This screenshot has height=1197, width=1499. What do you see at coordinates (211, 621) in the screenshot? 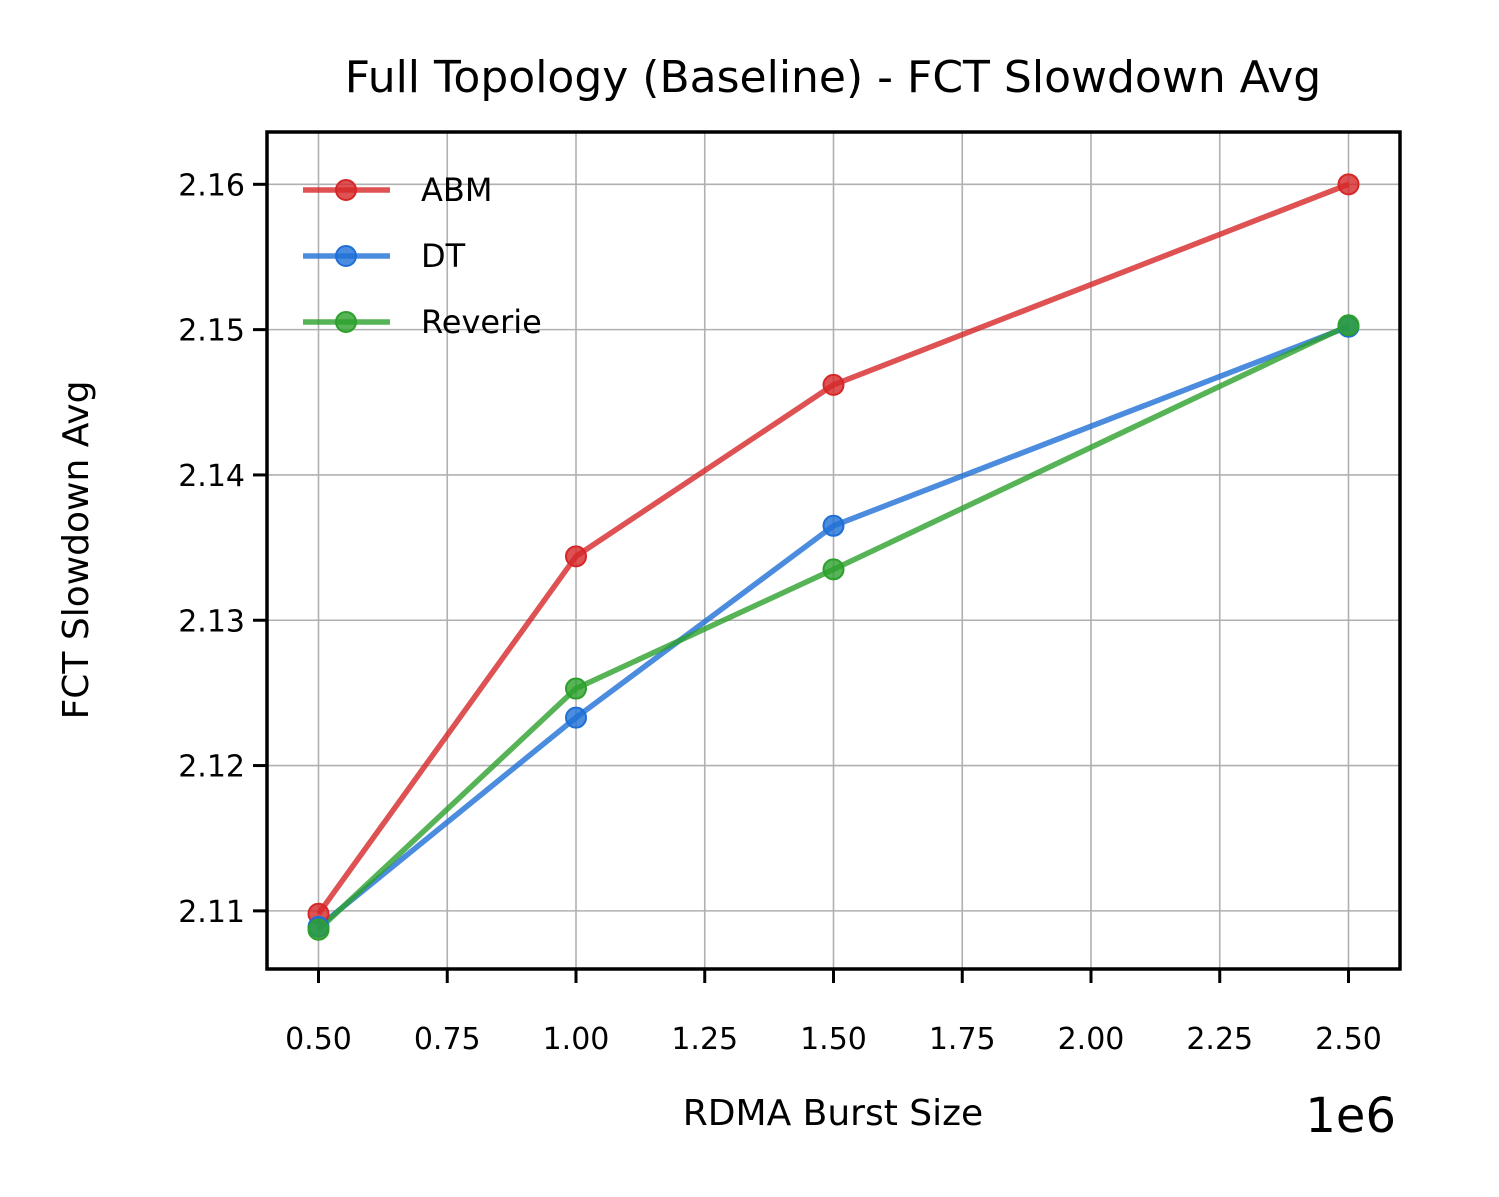
I see `y-tick-label: 2.13` at bounding box center [211, 621].